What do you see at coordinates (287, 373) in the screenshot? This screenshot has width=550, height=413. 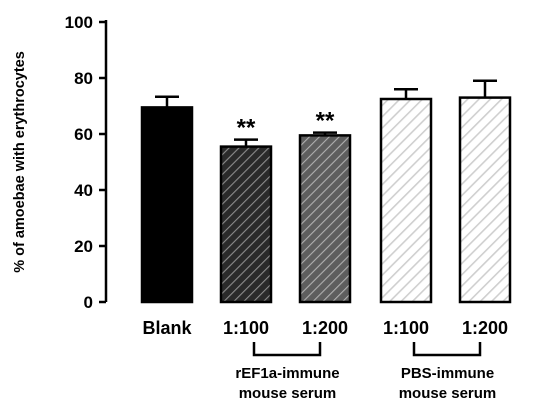 I see `group-label-line1: rEF1a-immune` at bounding box center [287, 373].